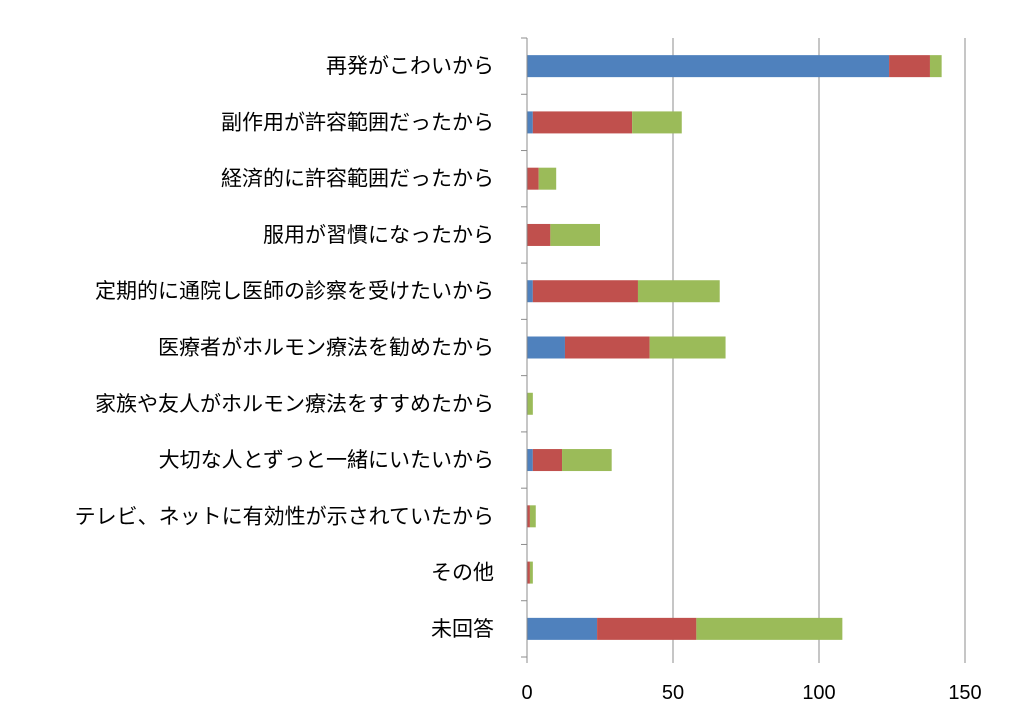 The height and width of the screenshot is (726, 1015). I want to click on category-label: 未回答, so click(462, 629).